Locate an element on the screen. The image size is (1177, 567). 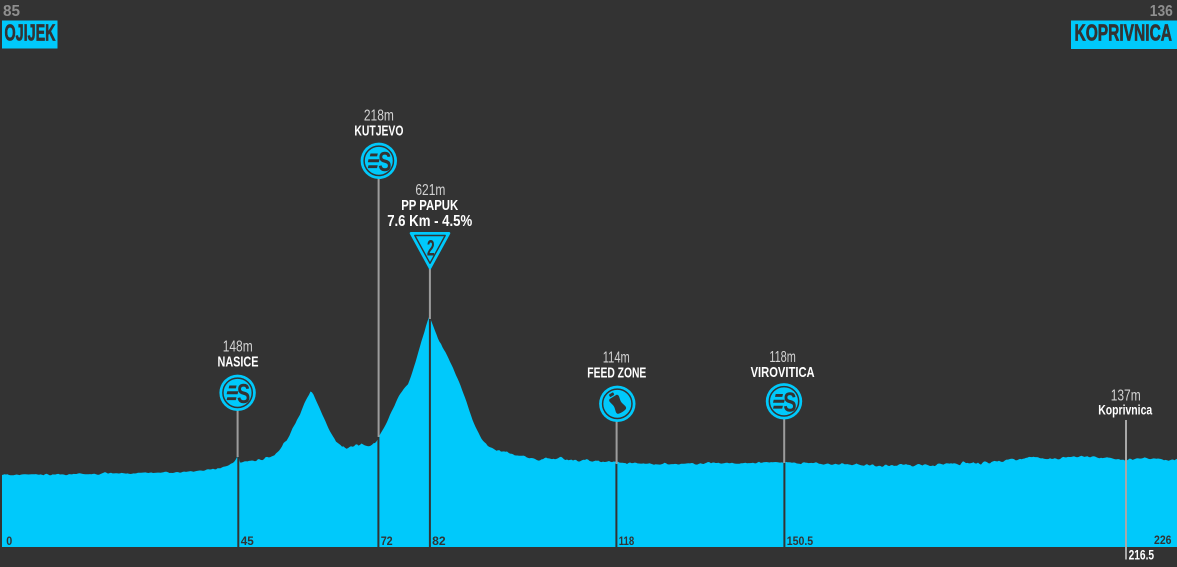
svg-text: 2 is located at coordinates (431, 248).